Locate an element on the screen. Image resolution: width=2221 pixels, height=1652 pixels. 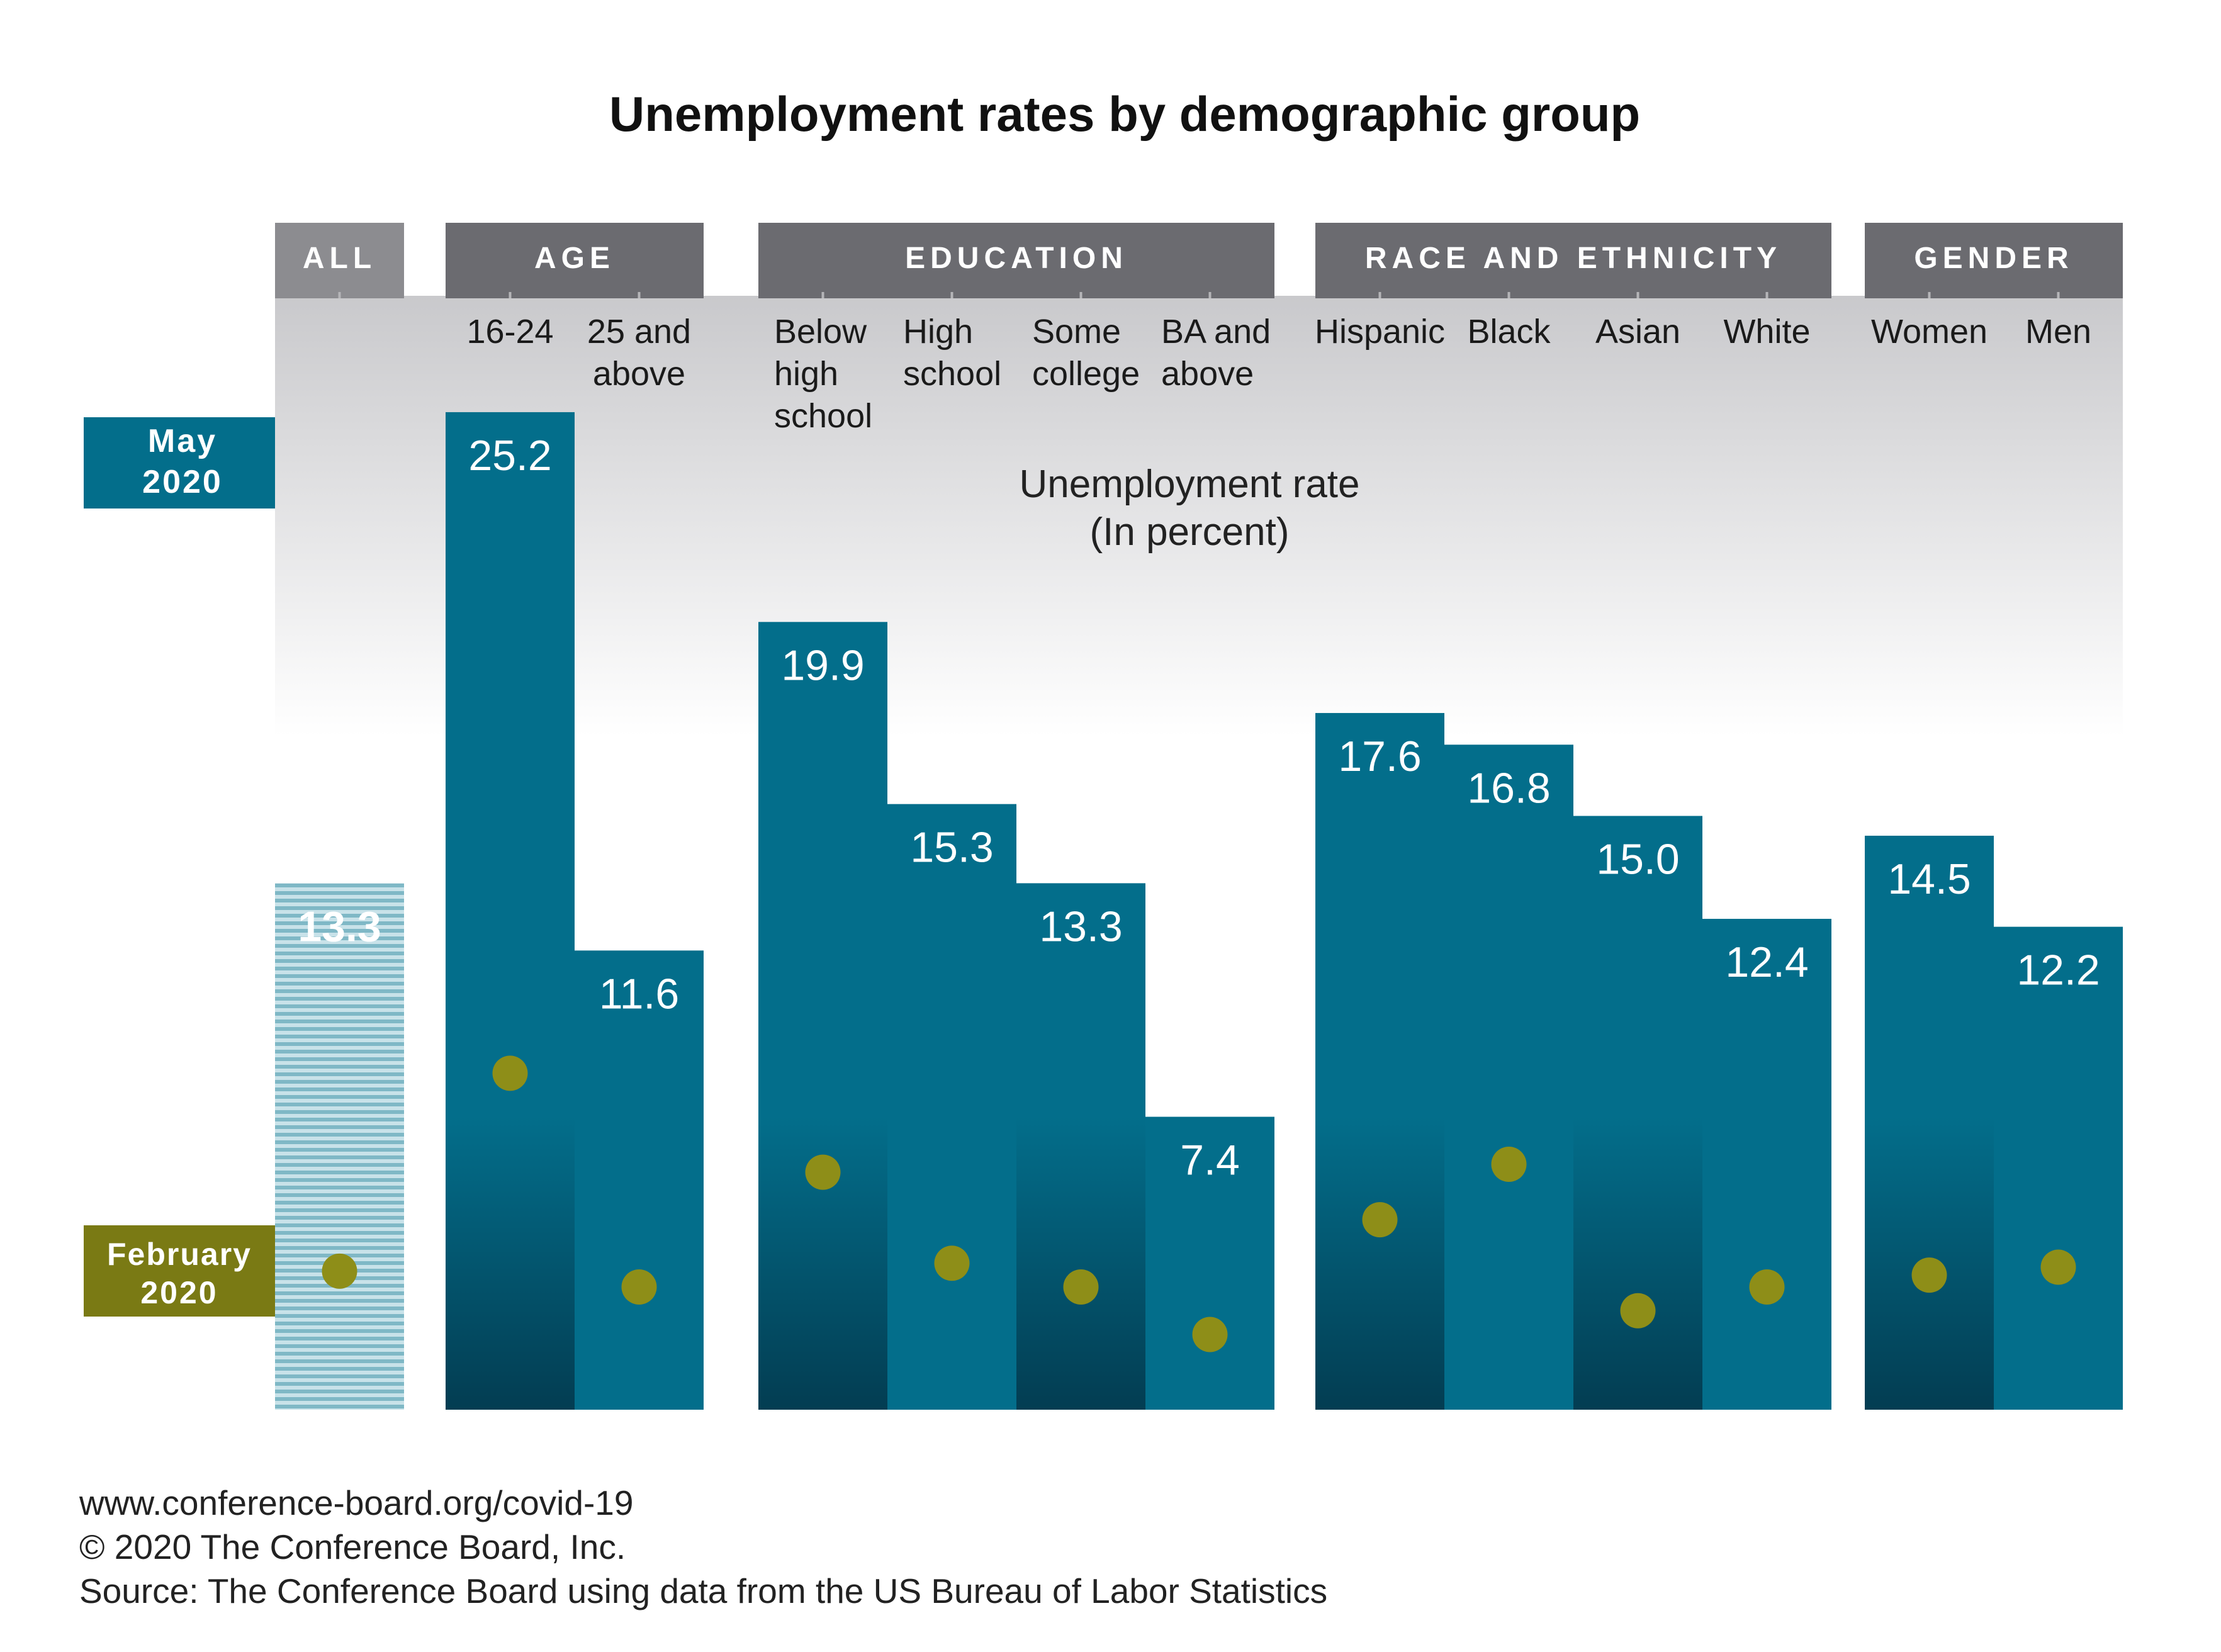
group-header-label: GENDER is located at coordinates (1993, 258).